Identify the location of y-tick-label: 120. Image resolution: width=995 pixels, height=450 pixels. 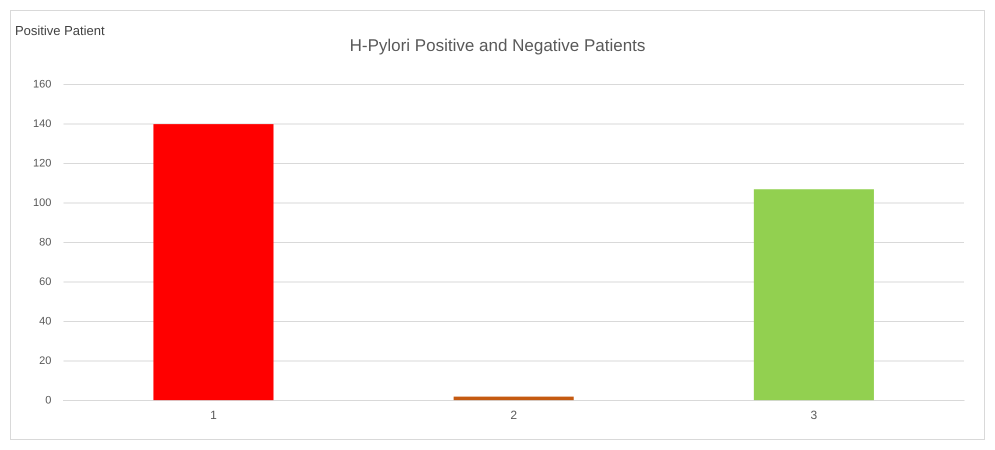
(42, 164).